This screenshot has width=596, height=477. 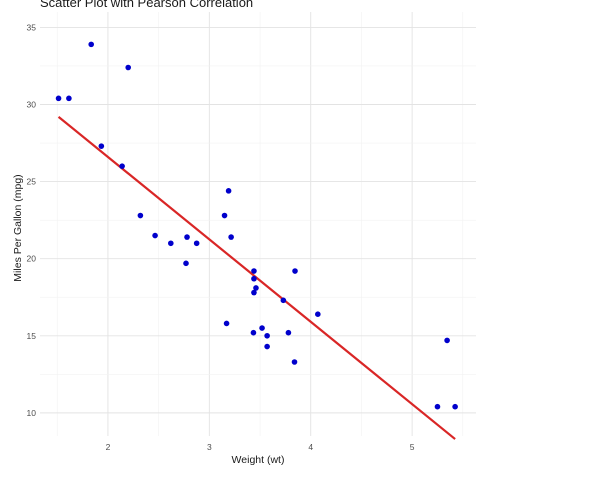 I want to click on y-tick-label: 25, so click(x=32, y=182).